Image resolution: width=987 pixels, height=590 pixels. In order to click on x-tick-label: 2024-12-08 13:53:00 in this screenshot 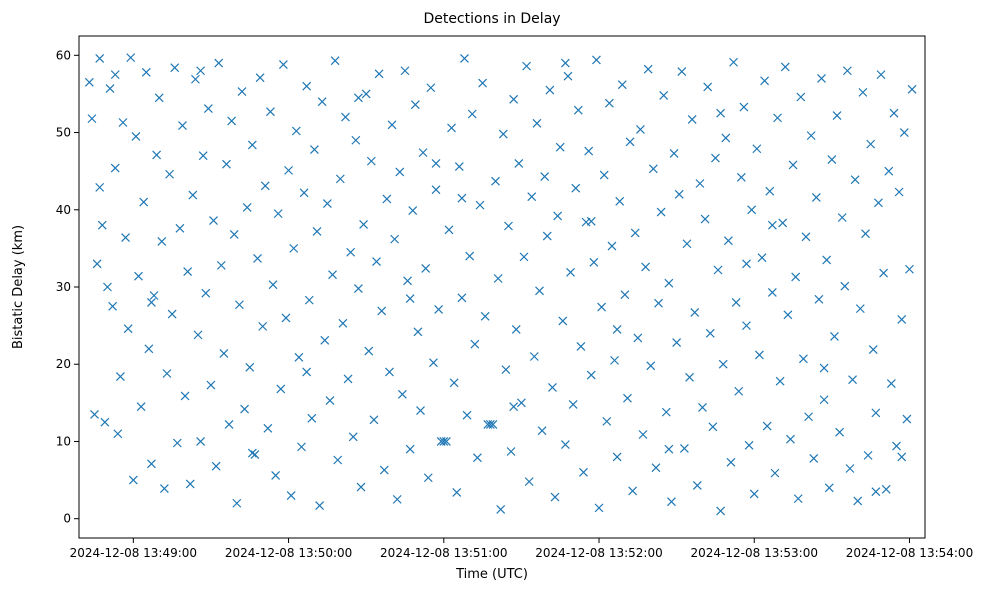, I will do `click(754, 553)`.